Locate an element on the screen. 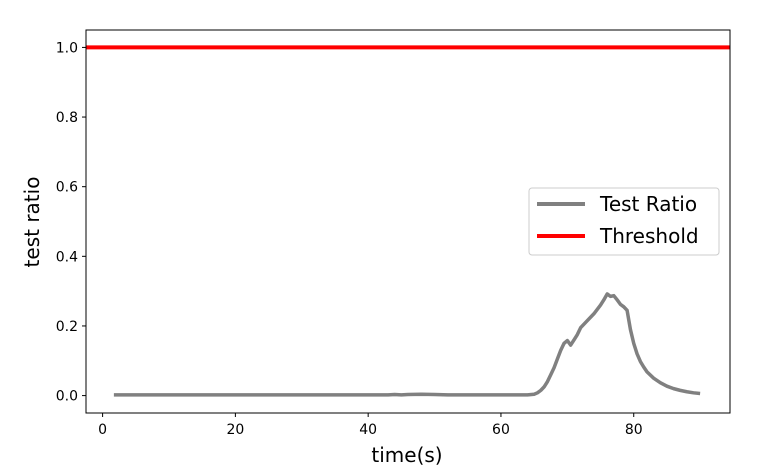 The height and width of the screenshot is (467, 778). legend-label-test-ratio: Test Ratio is located at coordinates (648, 204).